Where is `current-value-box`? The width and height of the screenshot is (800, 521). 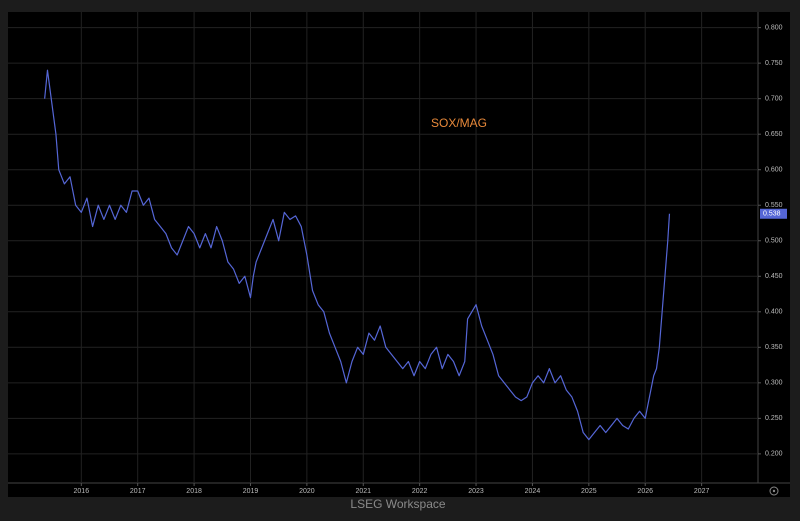 current-value-box is located at coordinates (773, 213).